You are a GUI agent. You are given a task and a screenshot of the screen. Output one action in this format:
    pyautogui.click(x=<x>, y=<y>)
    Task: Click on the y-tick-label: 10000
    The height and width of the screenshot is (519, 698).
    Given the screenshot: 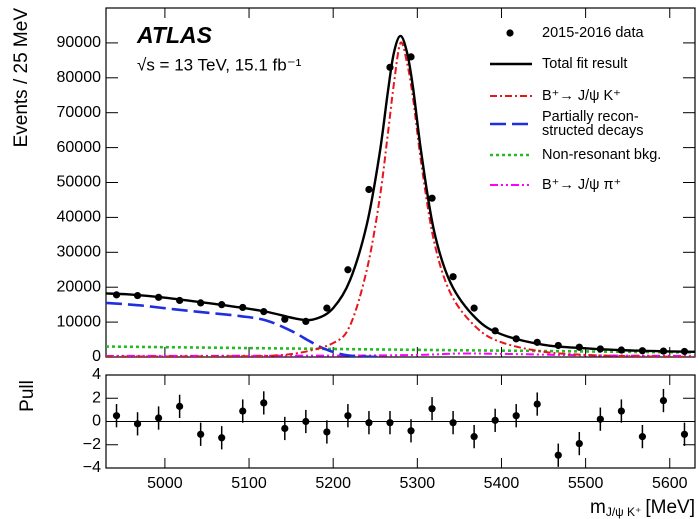 What is the action you would take?
    pyautogui.click(x=79, y=321)
    